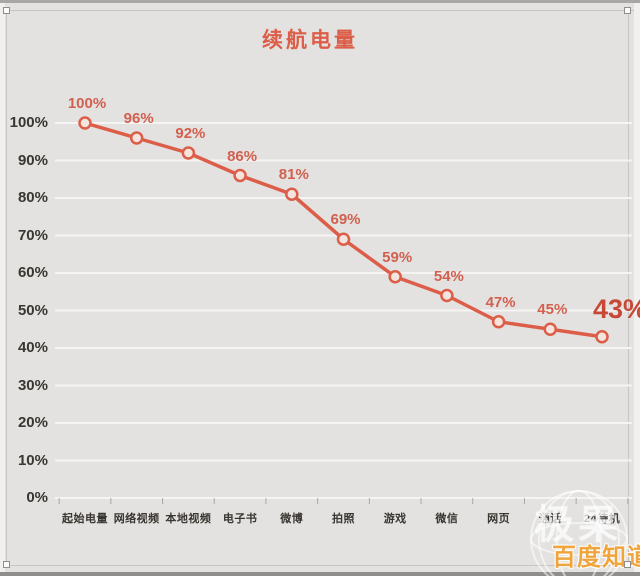 The width and height of the screenshot is (640, 576). I want to click on y-axis-label: 70%, so click(32, 235).